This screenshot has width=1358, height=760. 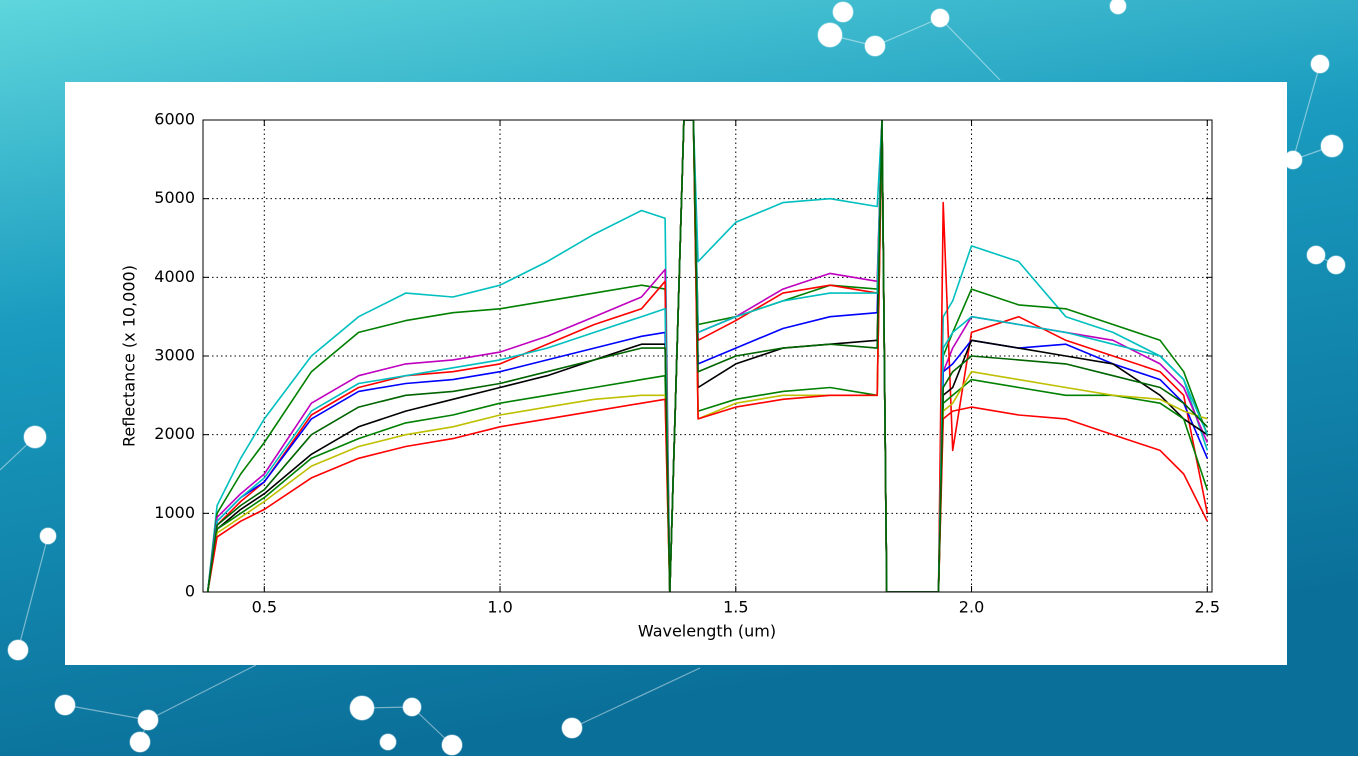 I want to click on y-tick-label: 6000, so click(x=174, y=119).